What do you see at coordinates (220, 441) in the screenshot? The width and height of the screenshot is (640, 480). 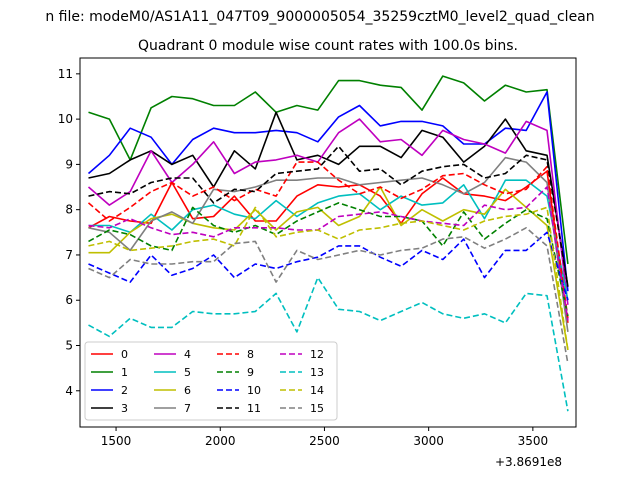 I see `x-tick-label: 2000` at bounding box center [220, 441].